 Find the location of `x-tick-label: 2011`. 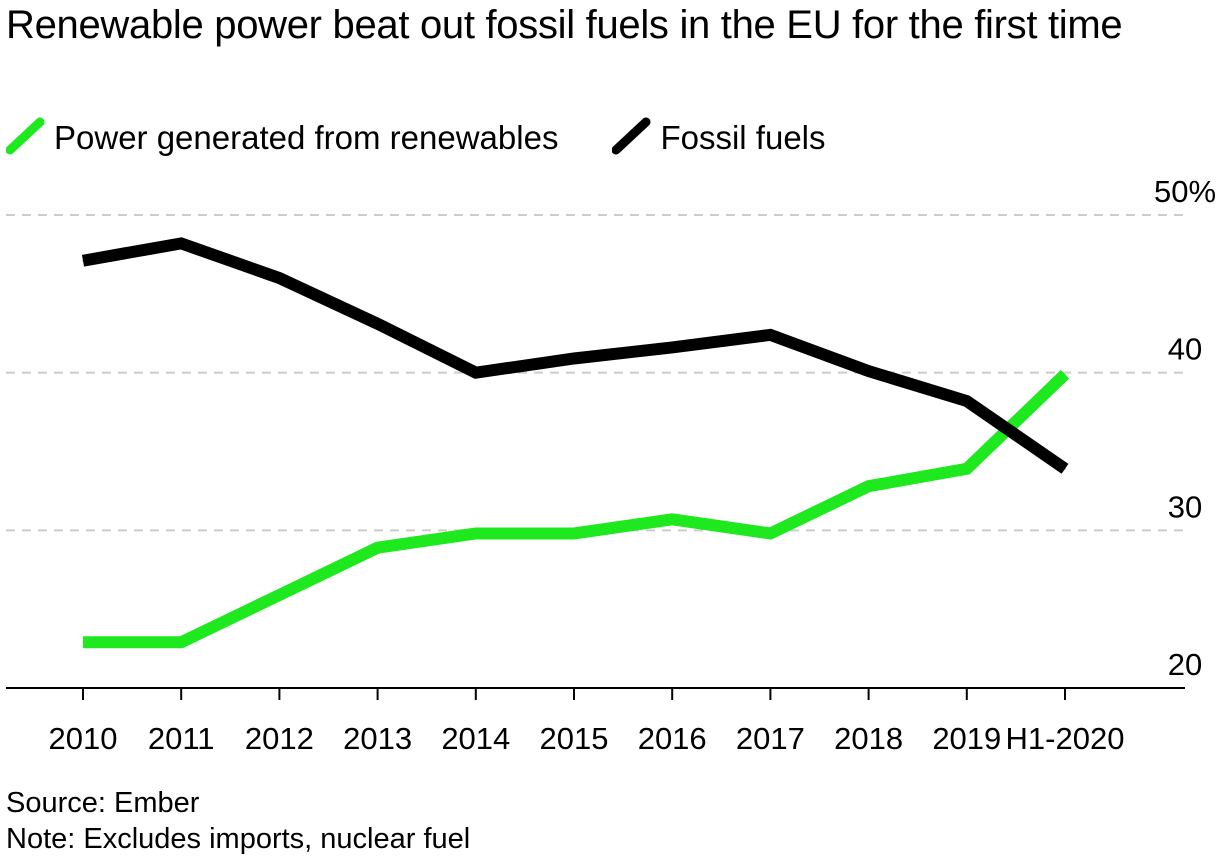

x-tick-label: 2011 is located at coordinates (181, 738).